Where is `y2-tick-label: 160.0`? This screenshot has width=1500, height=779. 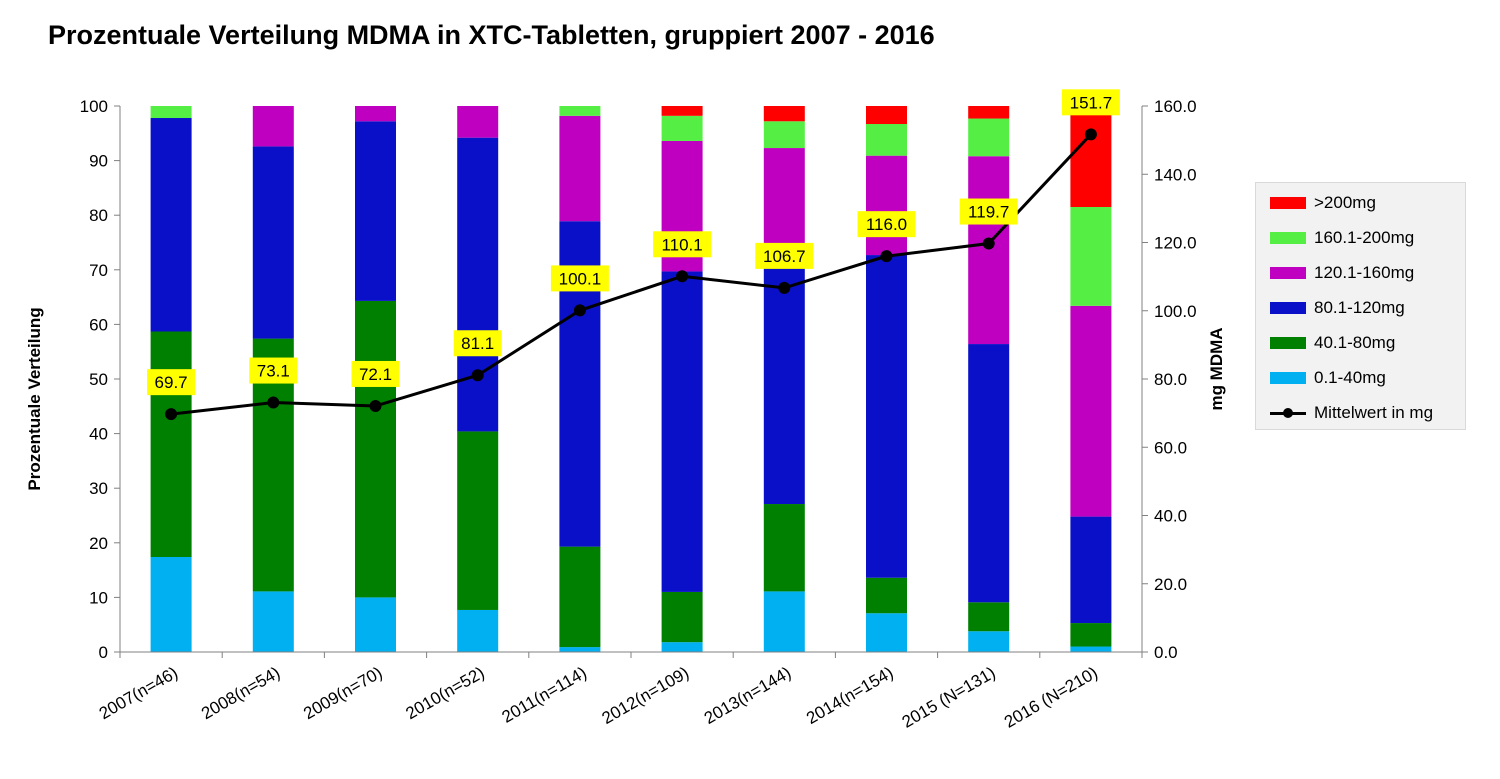 y2-tick-label: 160.0 is located at coordinates (1175, 106).